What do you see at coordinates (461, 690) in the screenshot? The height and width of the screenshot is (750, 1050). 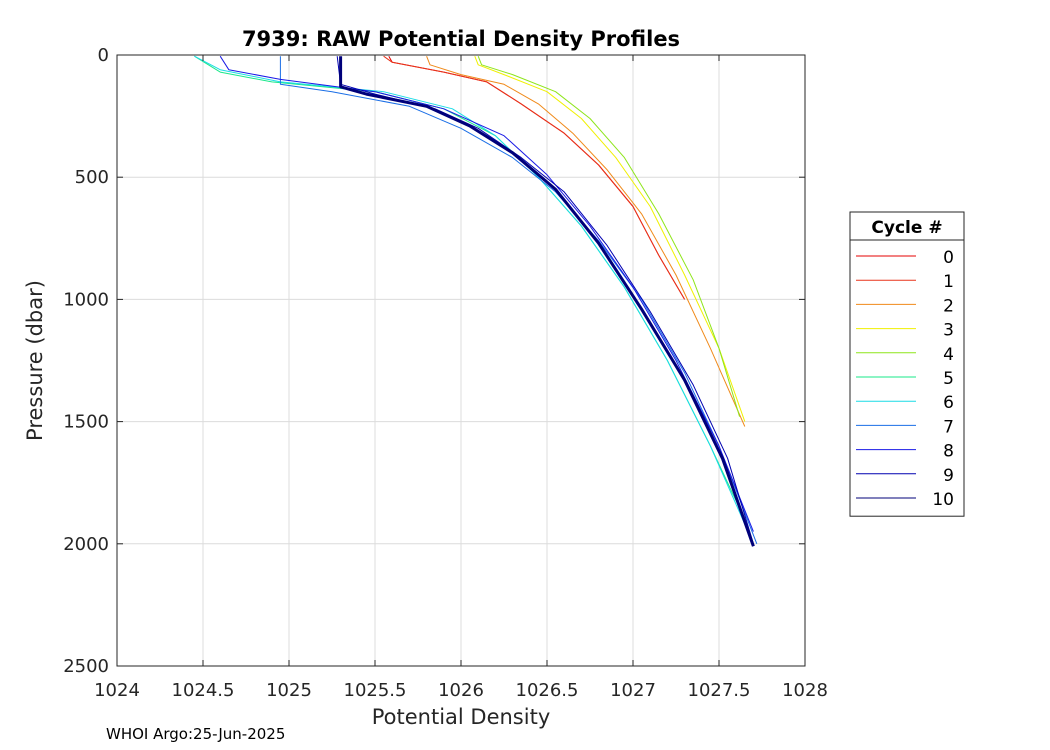 I see `x-tick-label: 1026` at bounding box center [461, 690].